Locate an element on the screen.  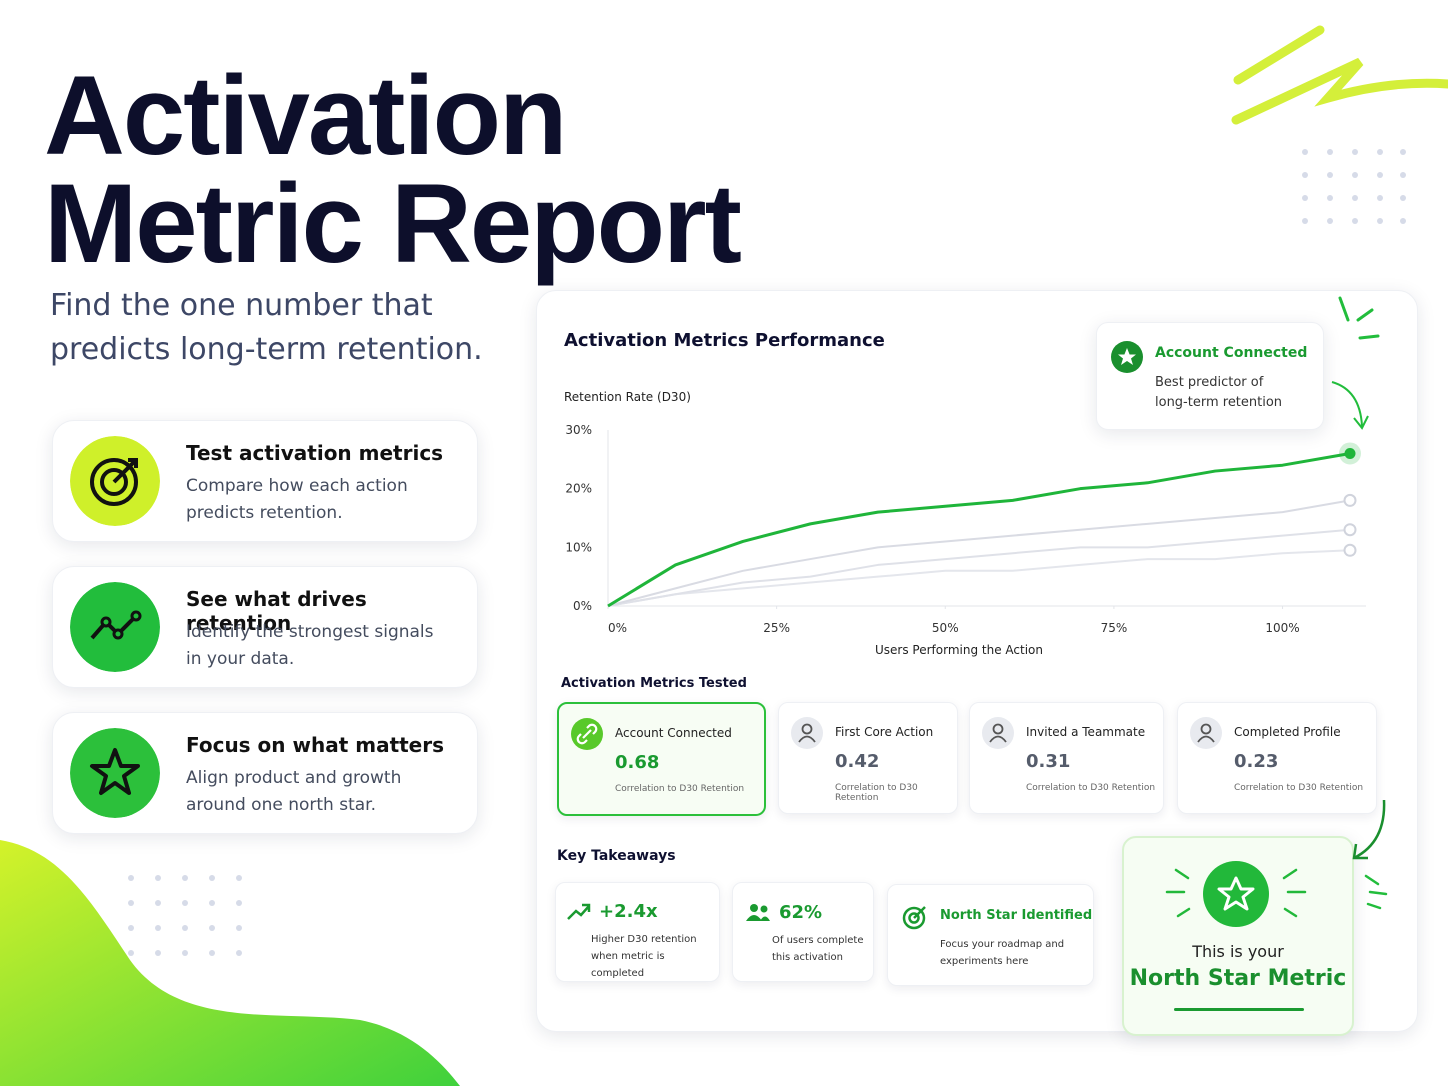
callout-text: Best predictor of is located at coordinates (1209, 382).